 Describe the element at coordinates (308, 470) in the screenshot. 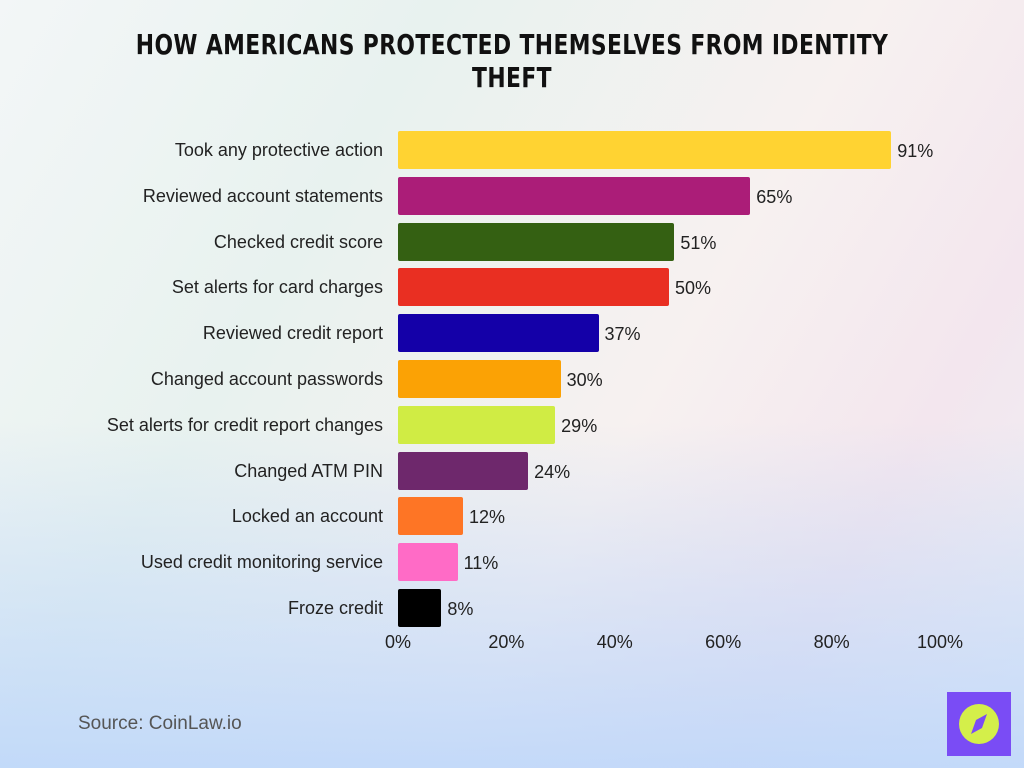

I see `bar-label: Changed ATM PIN` at that location.